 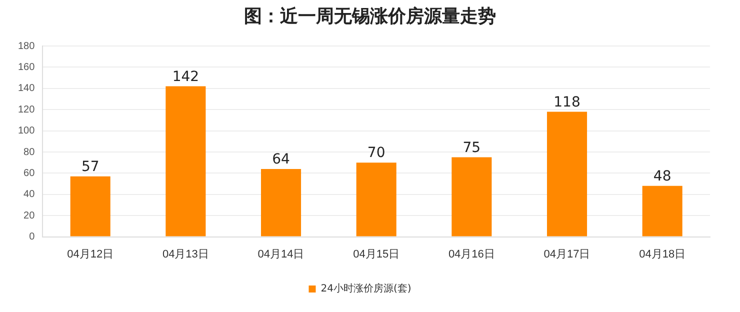 I want to click on y-tick-label: 0, so click(x=32, y=237).